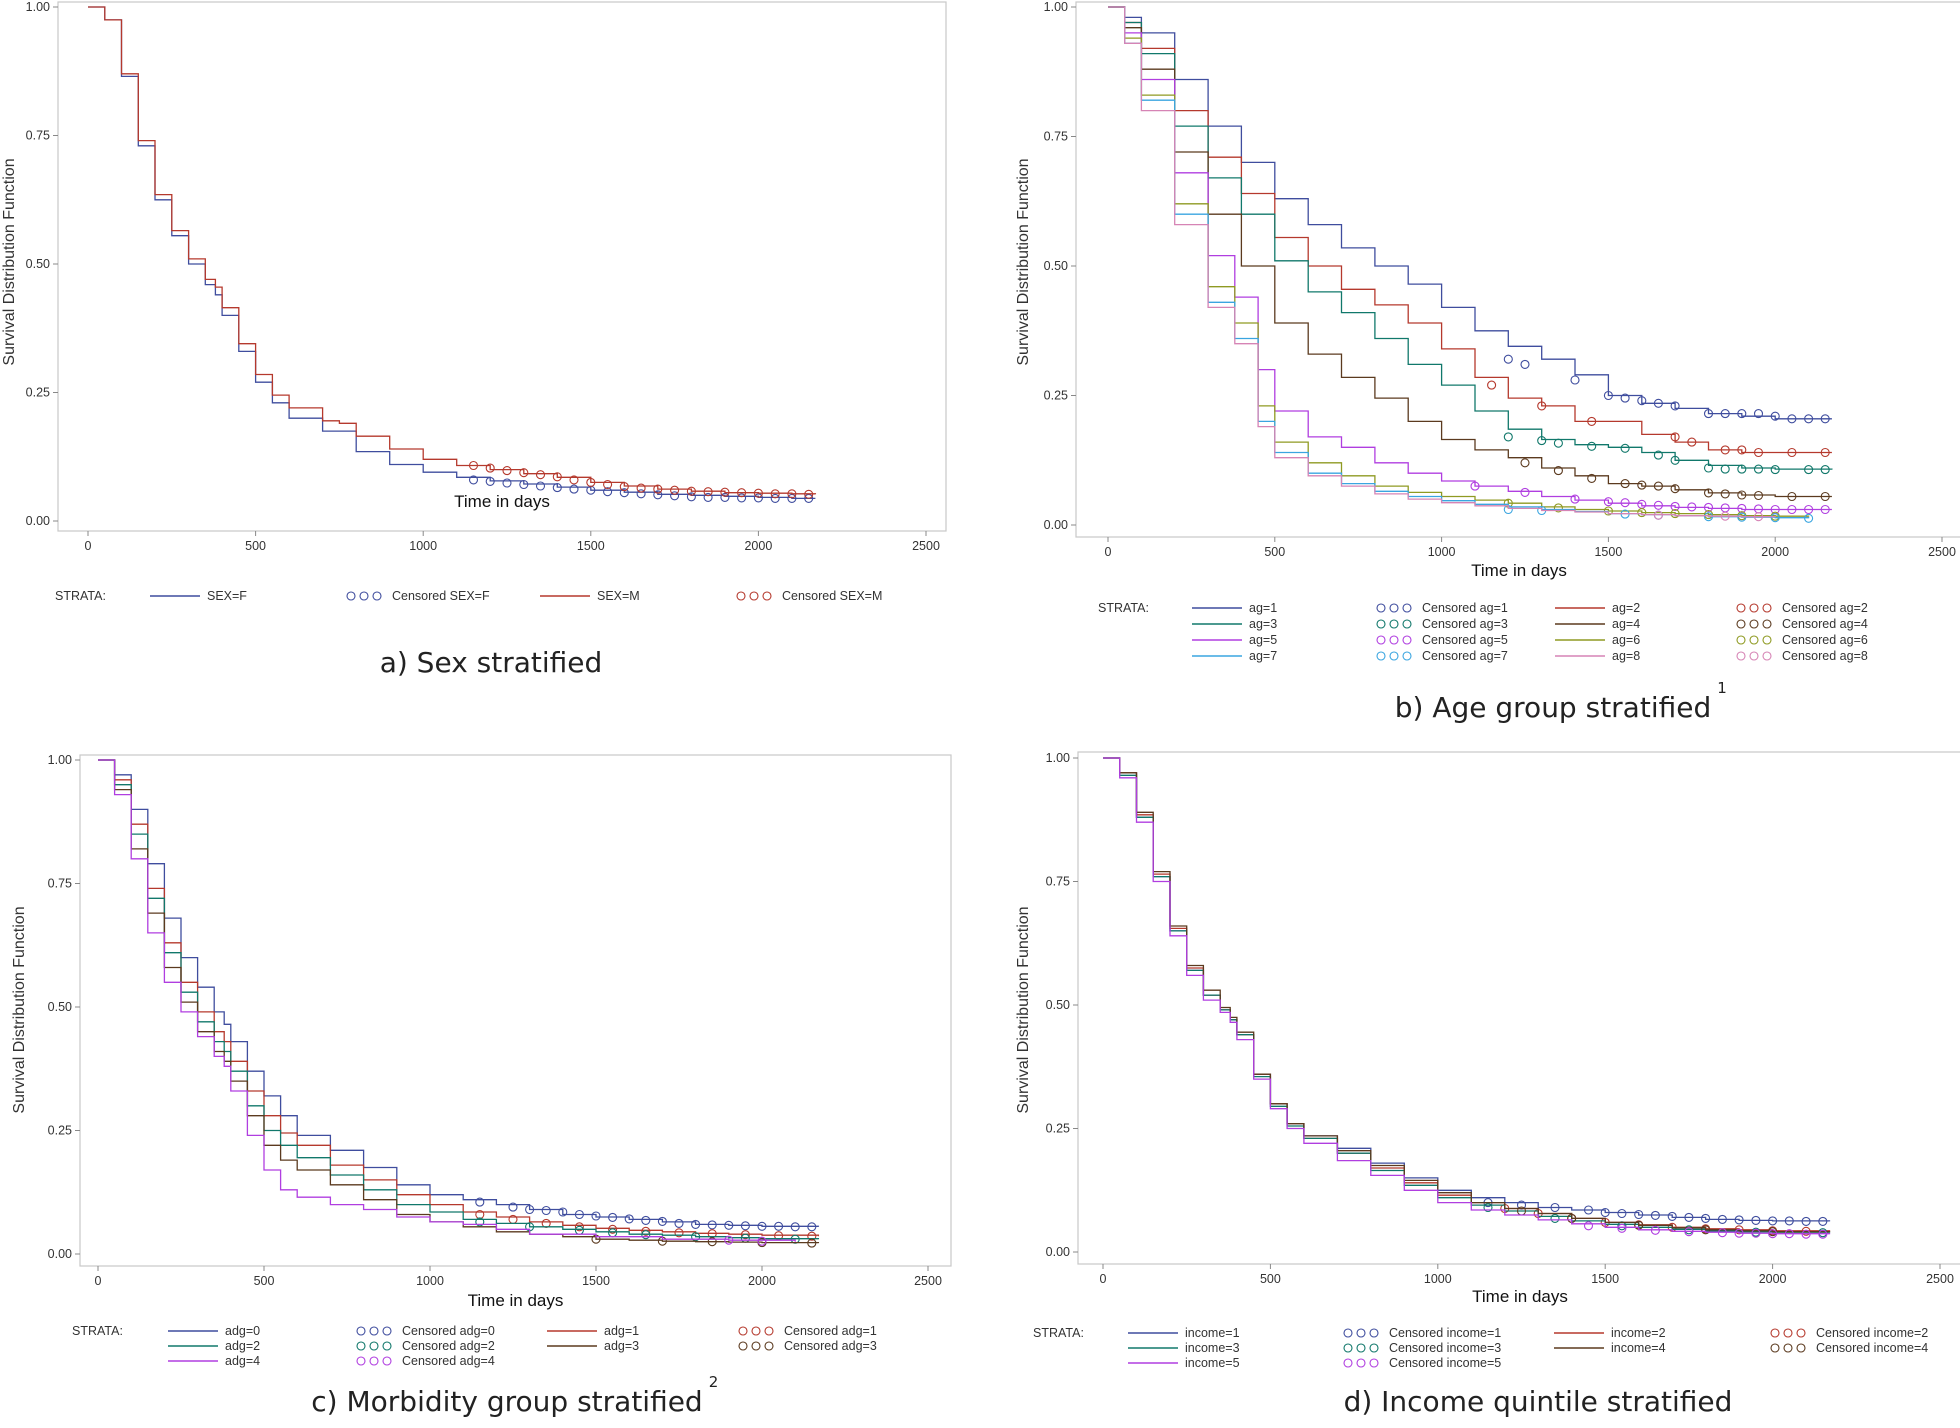 The width and height of the screenshot is (1960, 1428). Describe the element at coordinates (1940, 1279) in the screenshot. I see `x-tick-label: 2500` at that location.